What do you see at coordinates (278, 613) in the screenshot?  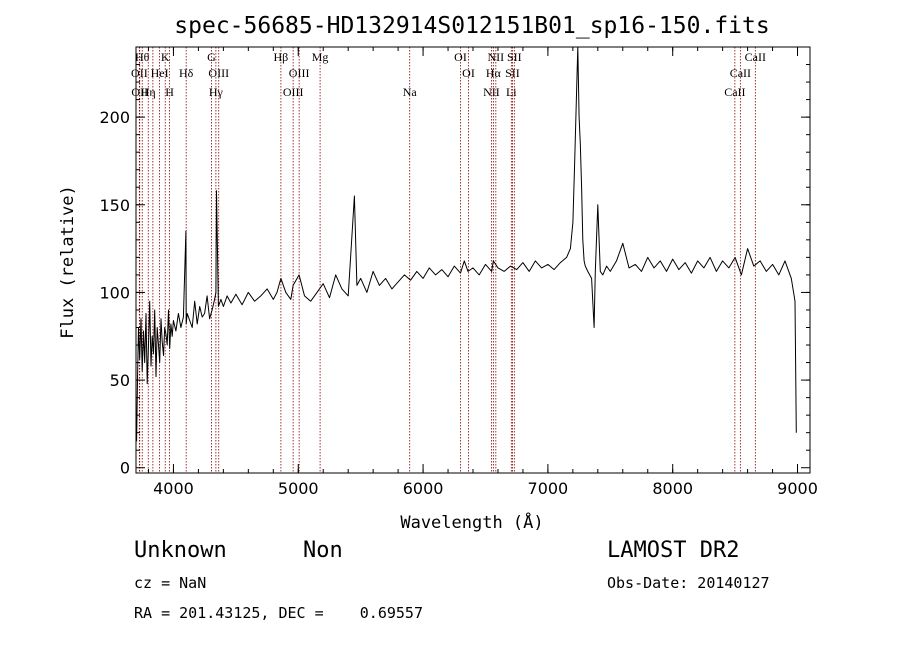 I see `coordinates-label: RA = 201.43125, DEC = 0.69557` at bounding box center [278, 613].